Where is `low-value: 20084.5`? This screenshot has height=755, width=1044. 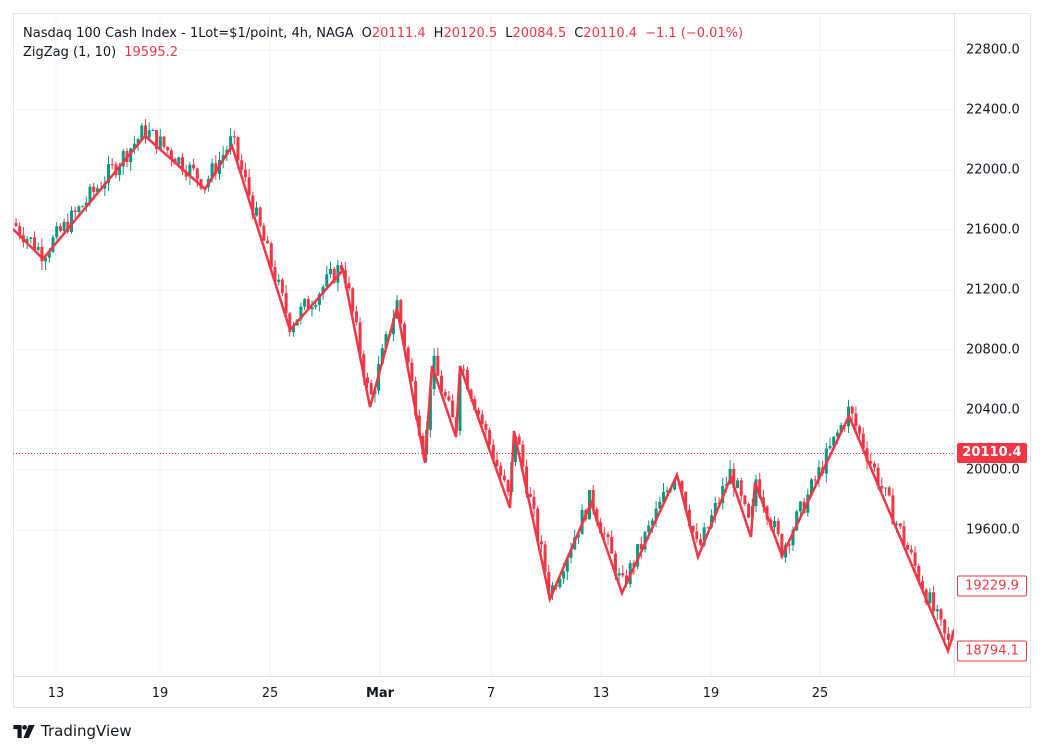
low-value: 20084.5 is located at coordinates (539, 33).